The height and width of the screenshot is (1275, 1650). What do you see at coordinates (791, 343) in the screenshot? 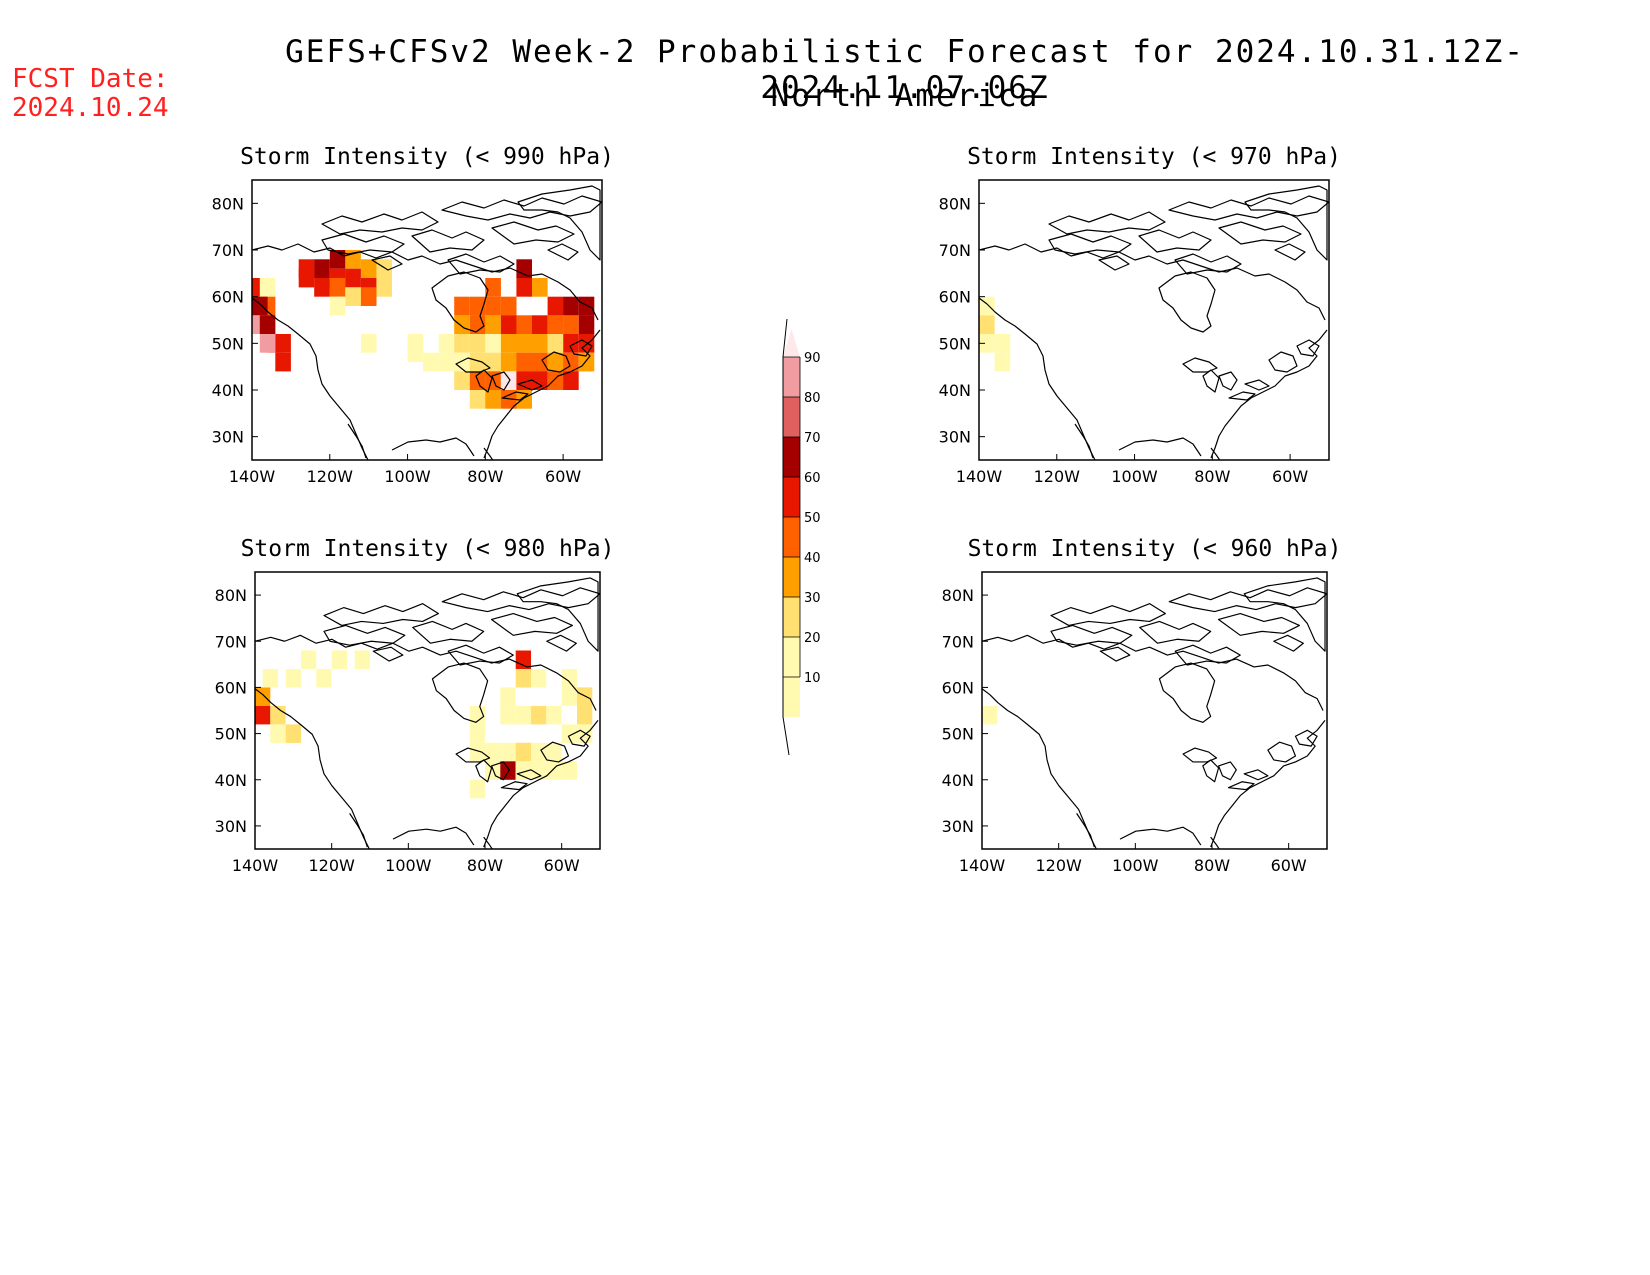
I see `colorbar-cap` at bounding box center [791, 343].